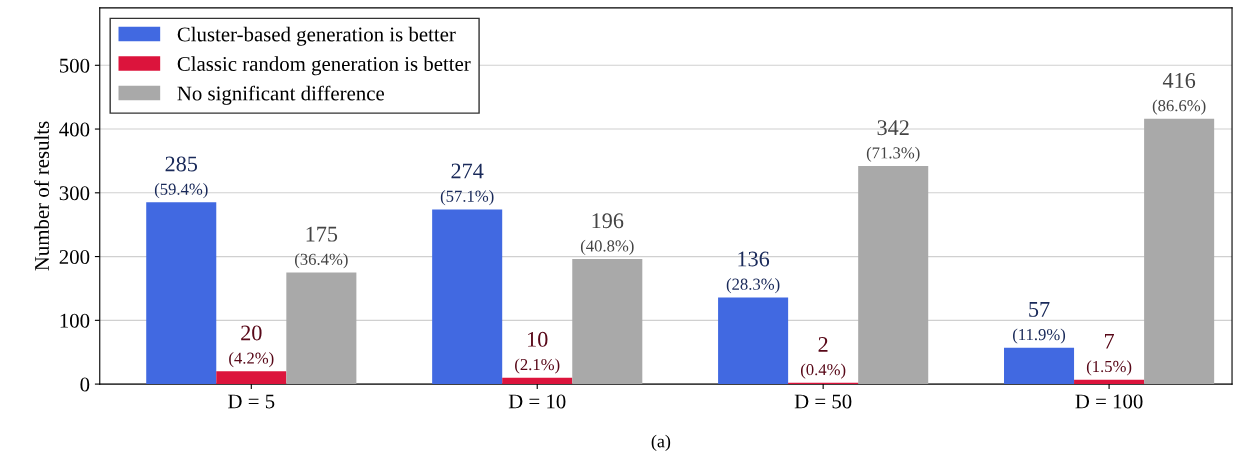 Image resolution: width=1247 pixels, height=465 pixels. Describe the element at coordinates (661, 443) in the screenshot. I see `text: (a)` at that location.